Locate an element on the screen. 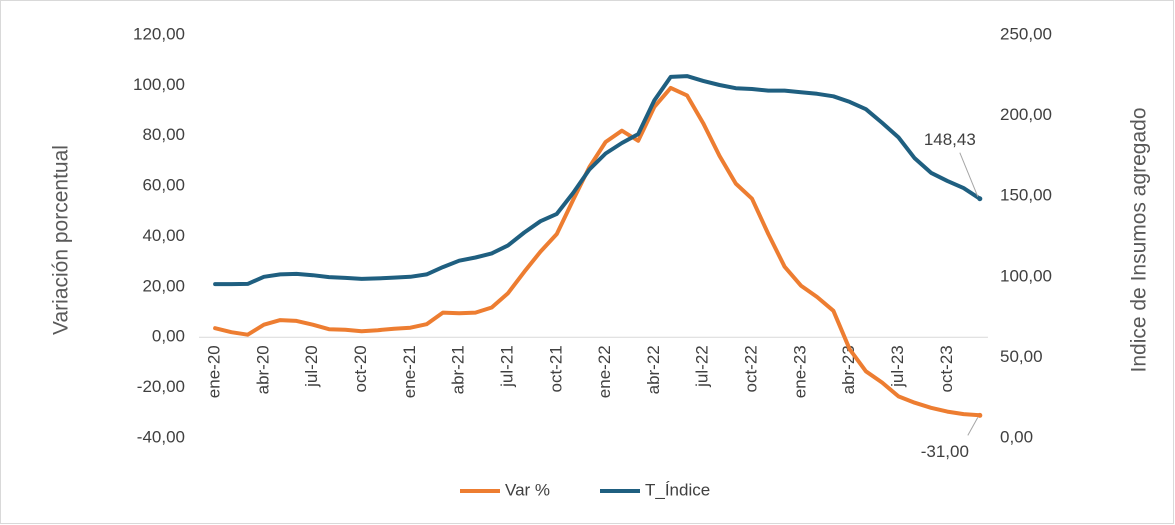  x-tick-label: ene-21 is located at coordinates (409, 371).